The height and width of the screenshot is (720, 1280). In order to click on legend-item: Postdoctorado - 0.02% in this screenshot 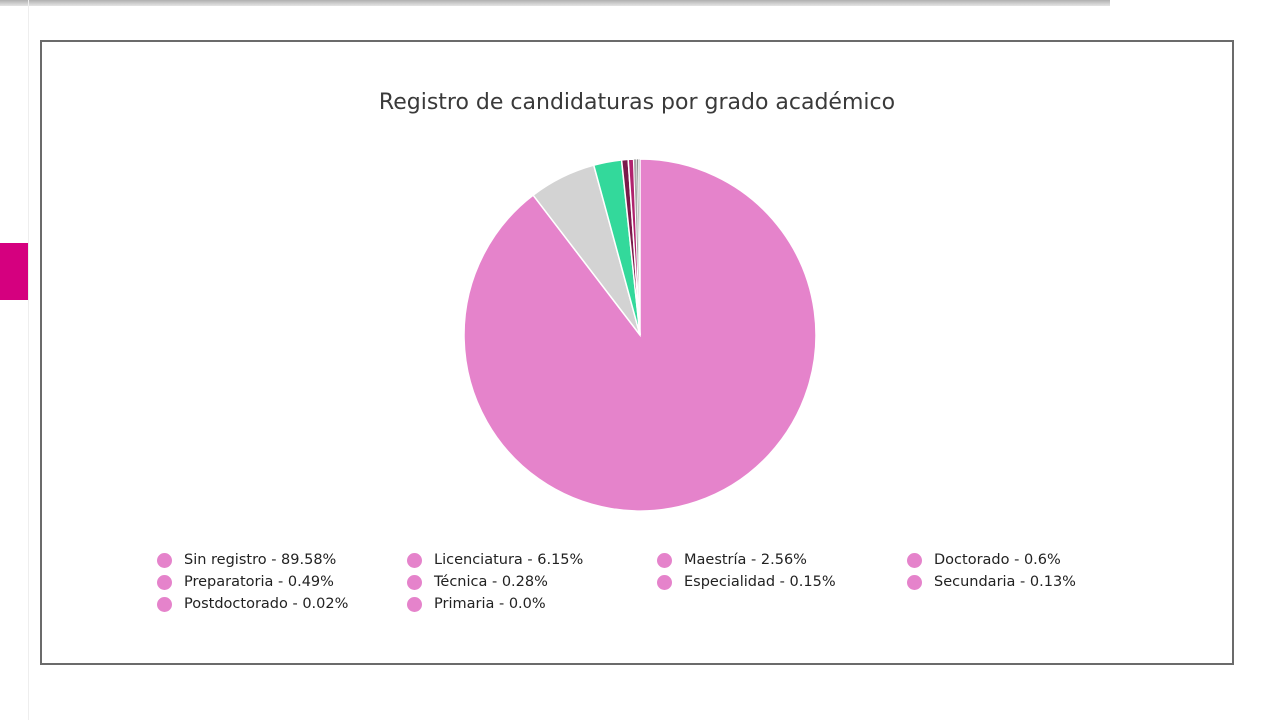, I will do `click(252, 604)`.